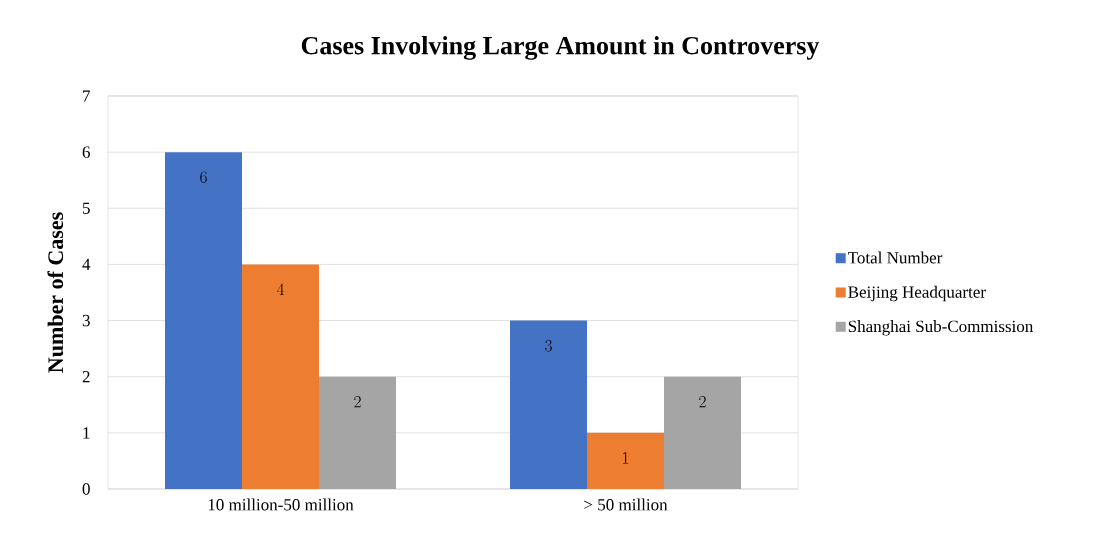 Image resolution: width=1107 pixels, height=537 pixels. Describe the element at coordinates (548, 345) in the screenshot. I see `data-label: 3` at that location.